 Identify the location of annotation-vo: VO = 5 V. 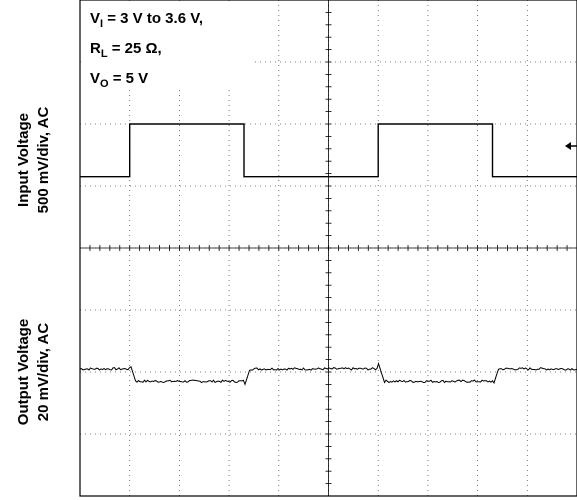
(119, 80).